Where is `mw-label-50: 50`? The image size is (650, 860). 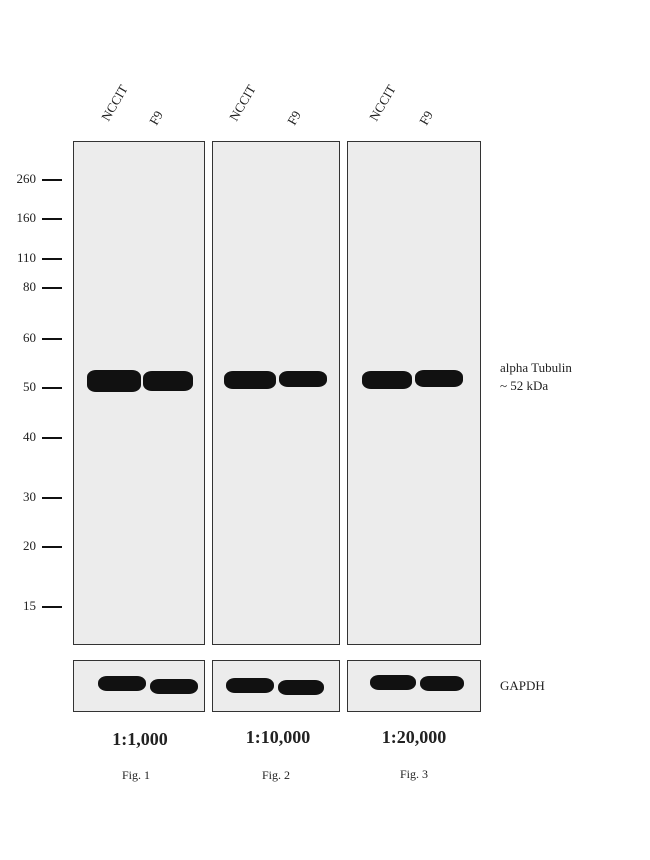
mw-label-50: 50 is located at coordinates (29, 386).